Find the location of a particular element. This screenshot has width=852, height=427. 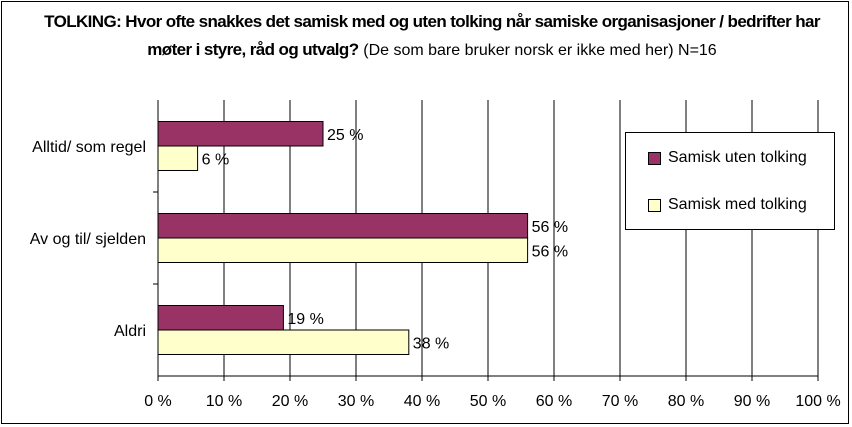

legend-item-uten: Samisk uten tolking is located at coordinates (727, 158).